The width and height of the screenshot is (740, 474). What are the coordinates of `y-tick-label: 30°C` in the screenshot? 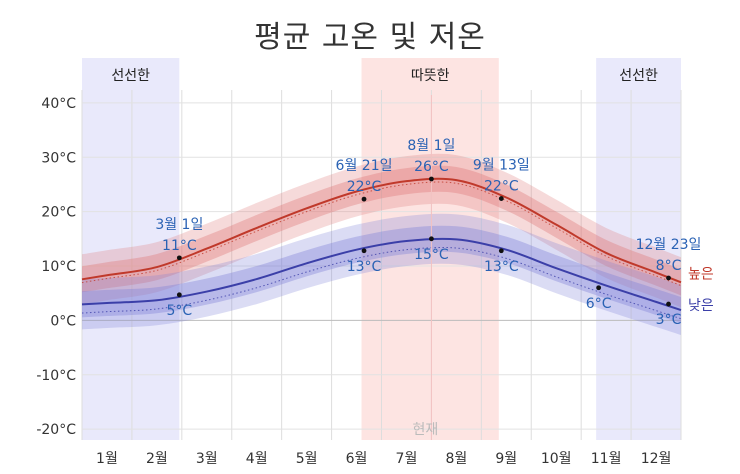 It's located at (58, 158).